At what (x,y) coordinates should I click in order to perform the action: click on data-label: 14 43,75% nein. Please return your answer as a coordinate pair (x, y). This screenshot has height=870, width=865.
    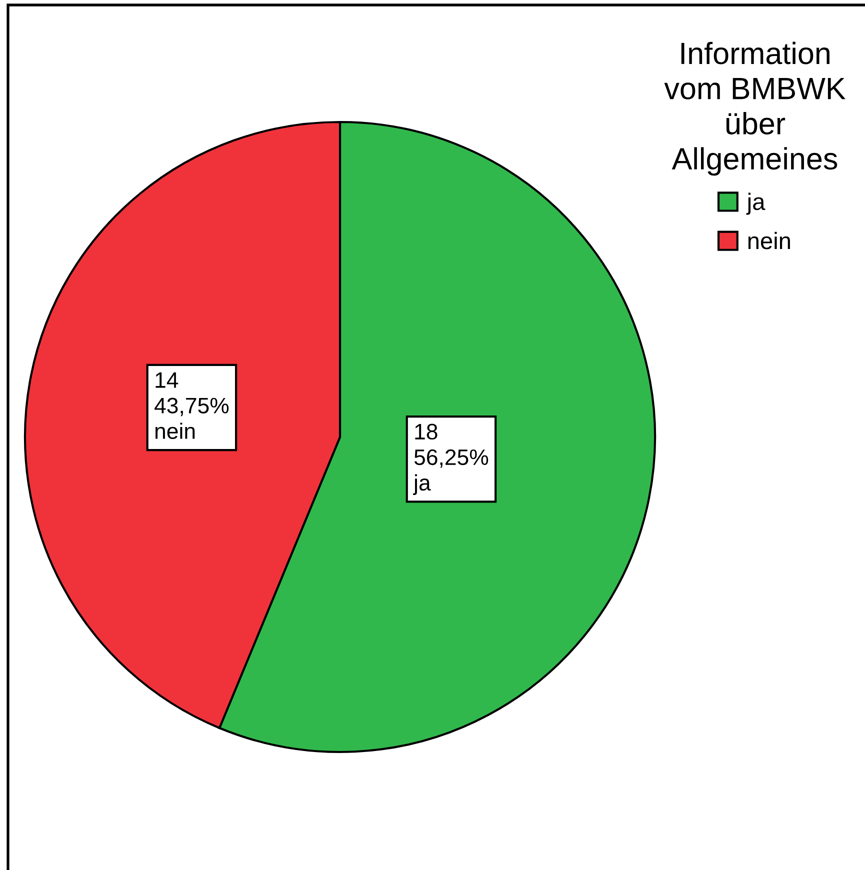
    Looking at the image, I should click on (191, 406).